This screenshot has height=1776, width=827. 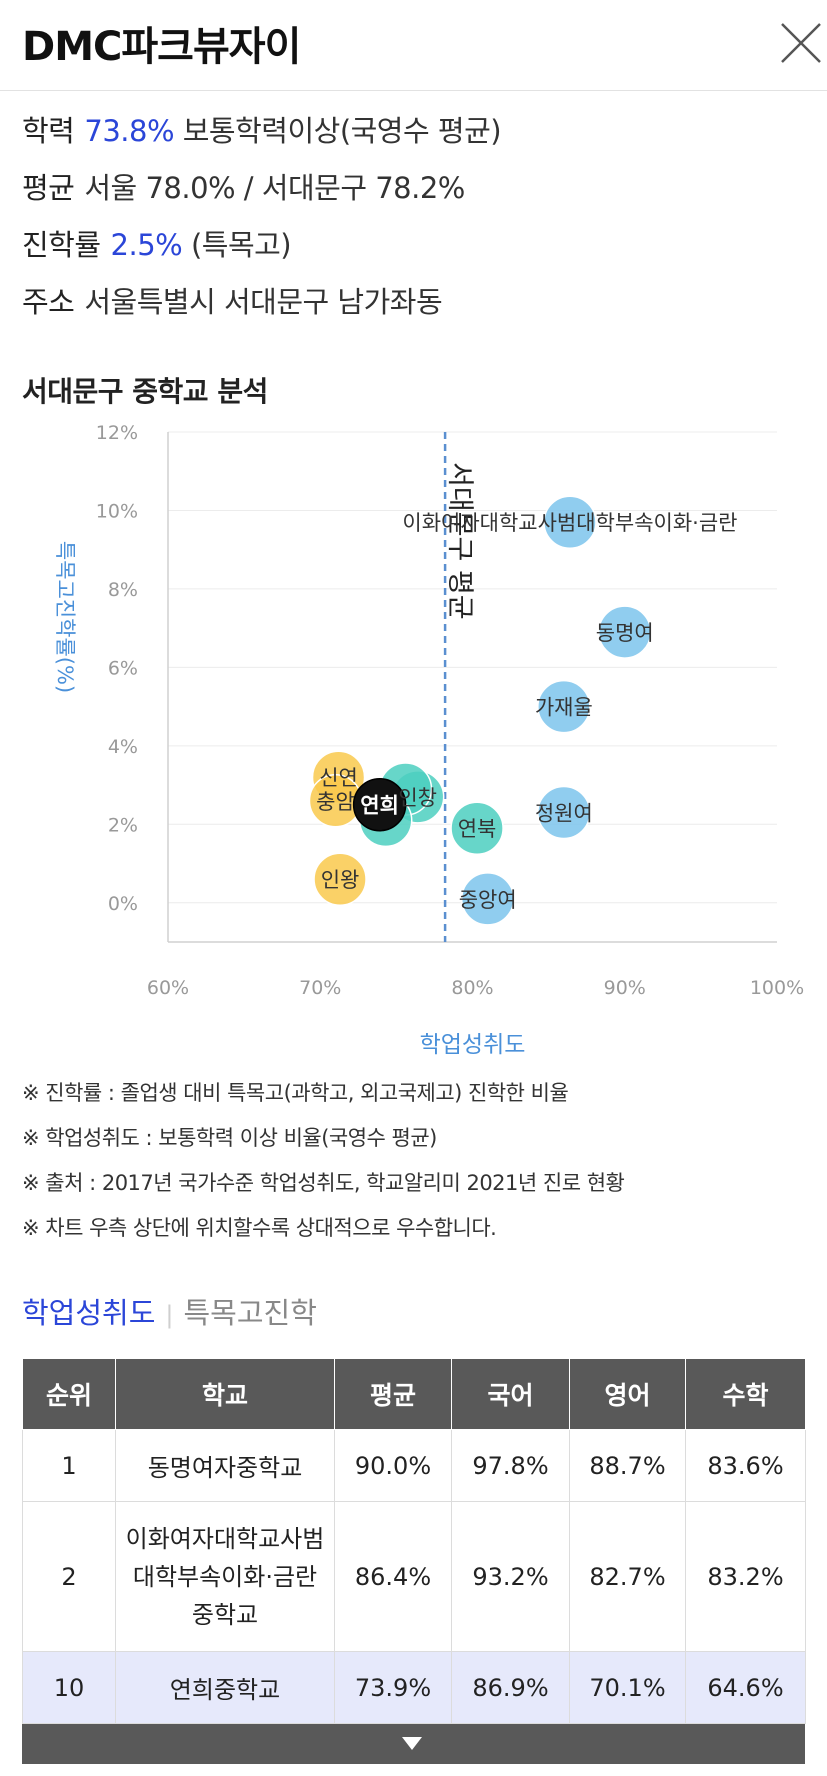 I want to click on data-label: 동명여, so click(x=625, y=633).